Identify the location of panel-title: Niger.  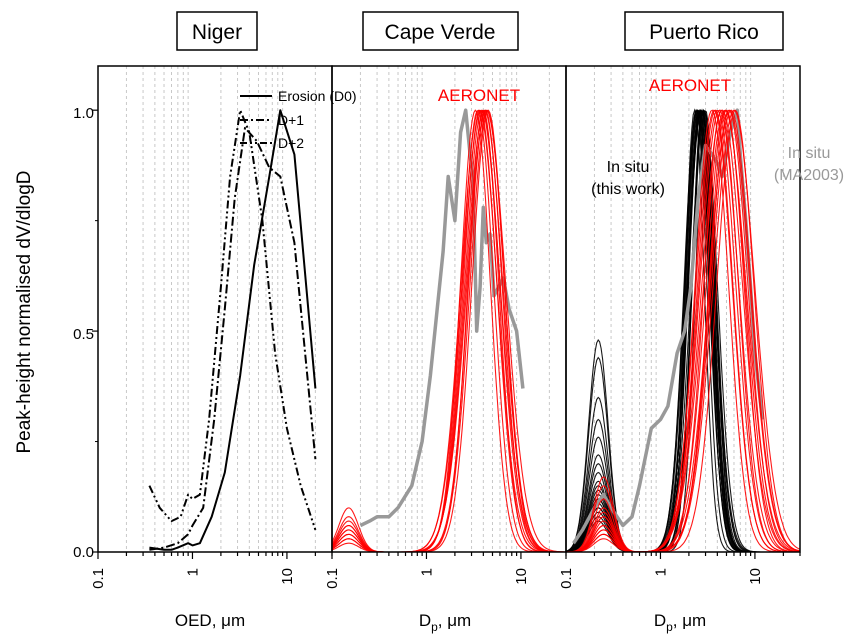
(217, 32).